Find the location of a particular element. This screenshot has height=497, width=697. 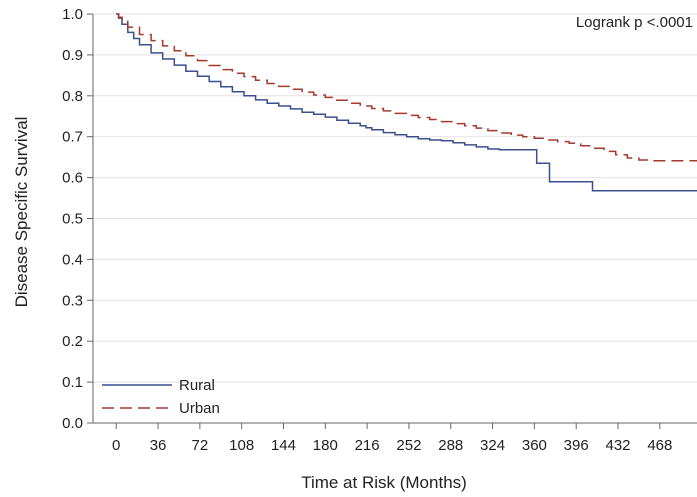

y-axis-title: Disease Specific Survival is located at coordinates (21, 212).